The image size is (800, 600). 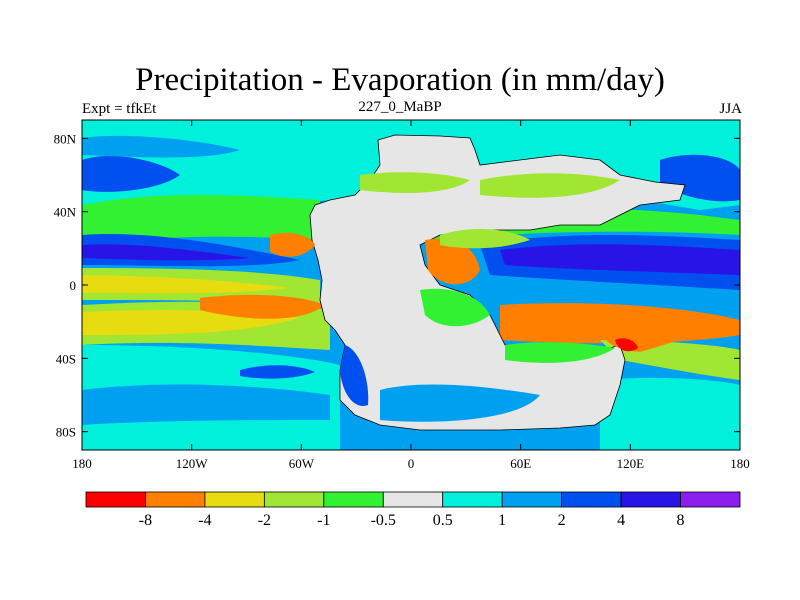 I want to click on lon-tick-label: 120E, so click(x=631, y=463).